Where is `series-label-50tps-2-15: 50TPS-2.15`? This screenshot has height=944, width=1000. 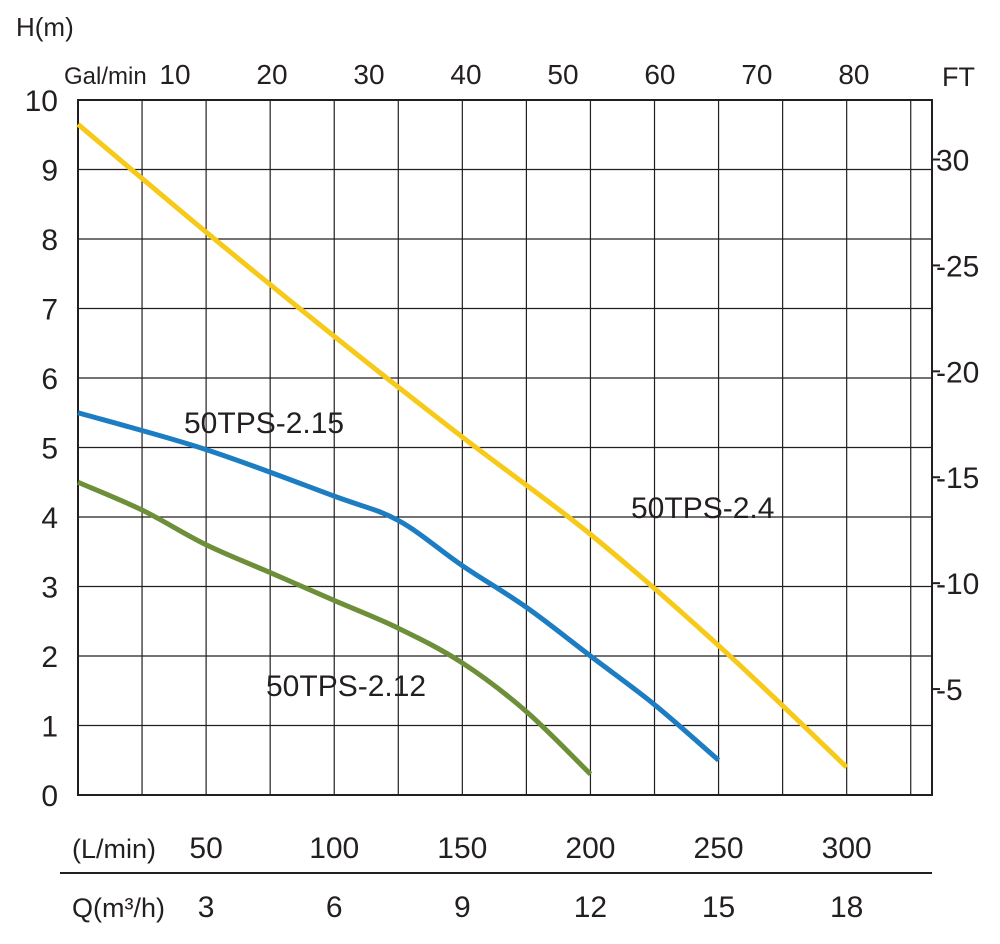
series-label-50tps-2-15: 50TPS-2.15 is located at coordinates (264, 423).